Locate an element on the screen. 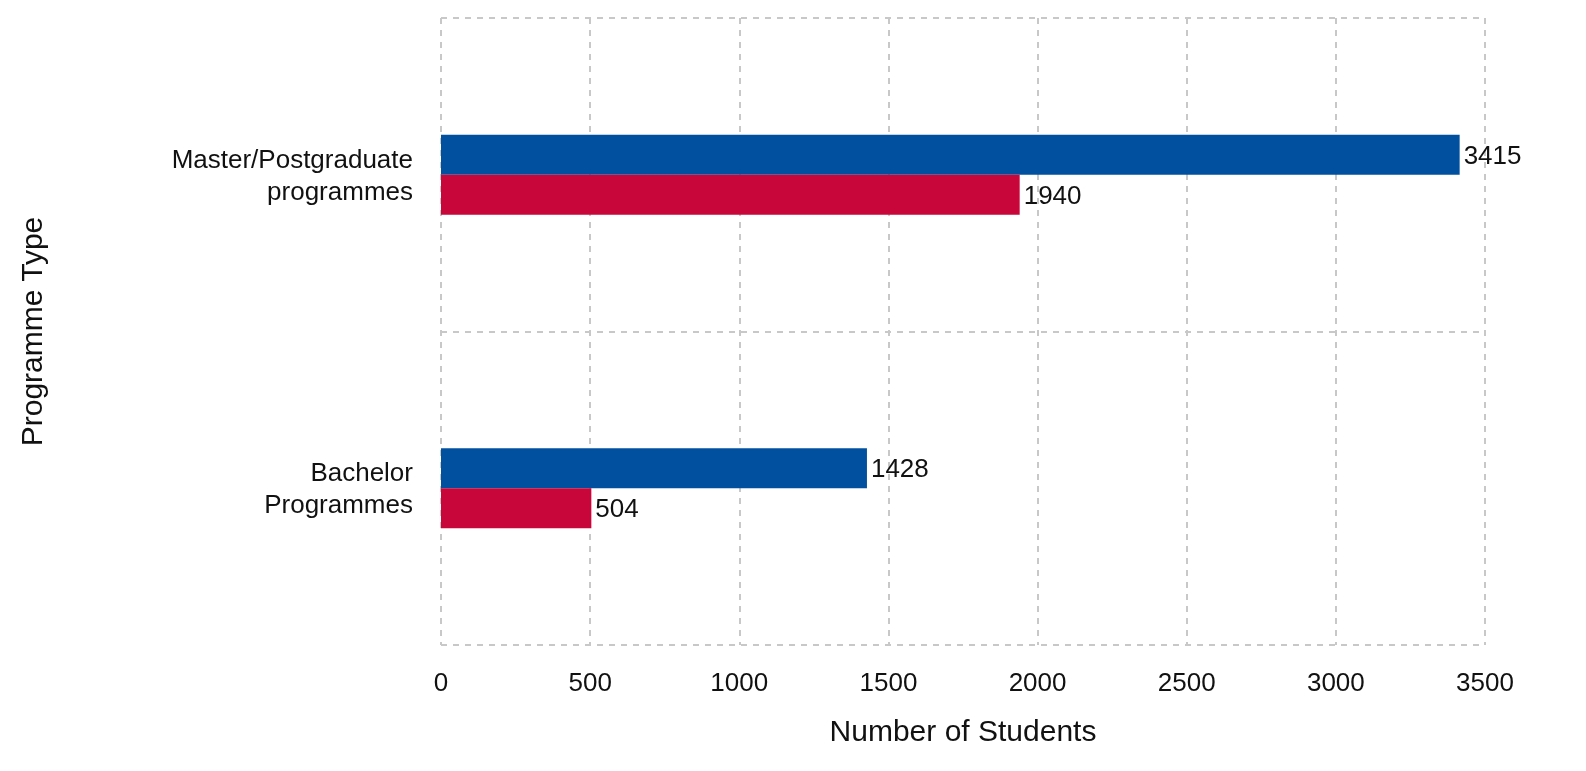 This screenshot has height=771, width=1586. x-tick-label: 3000 is located at coordinates (1335, 682).